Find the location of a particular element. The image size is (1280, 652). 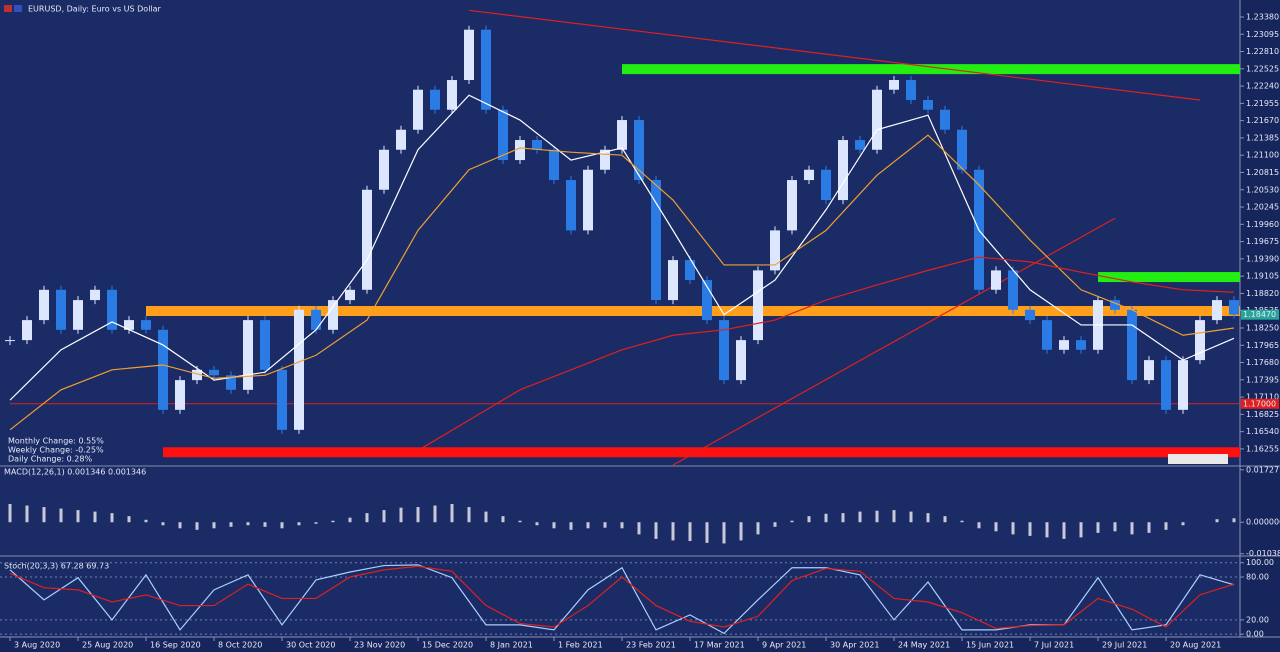

y-tick-label: -0.010383 is located at coordinates (1263, 553).